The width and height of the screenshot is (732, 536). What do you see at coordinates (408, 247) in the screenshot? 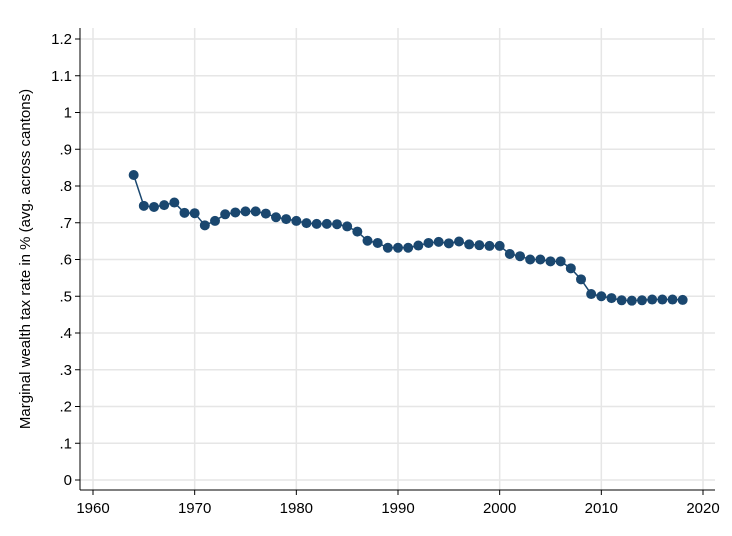
I see `data-point-1991` at bounding box center [408, 247].